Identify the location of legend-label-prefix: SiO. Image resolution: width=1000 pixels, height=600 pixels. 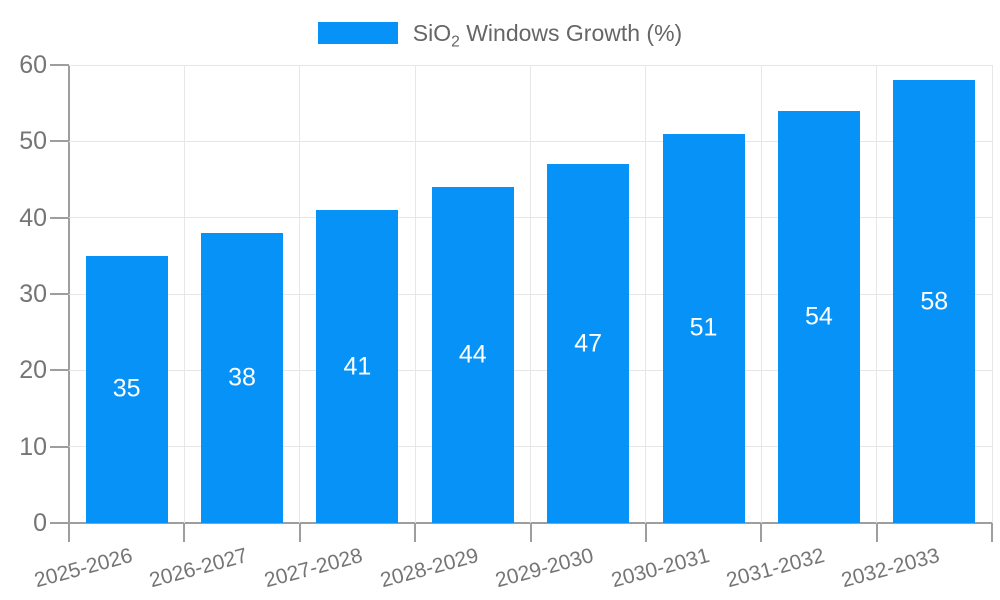
(432, 33).